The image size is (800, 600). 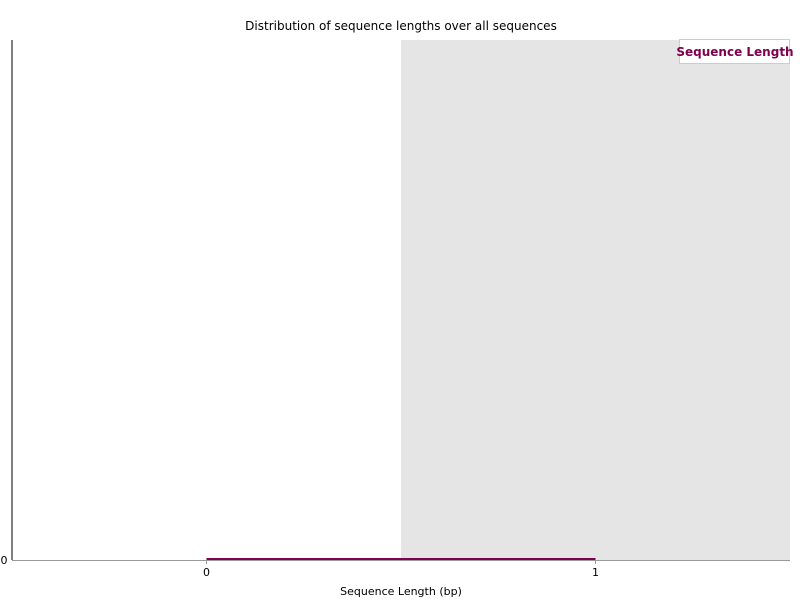 I want to click on x-axis-title: Sequence Length (bp), so click(x=401, y=591).